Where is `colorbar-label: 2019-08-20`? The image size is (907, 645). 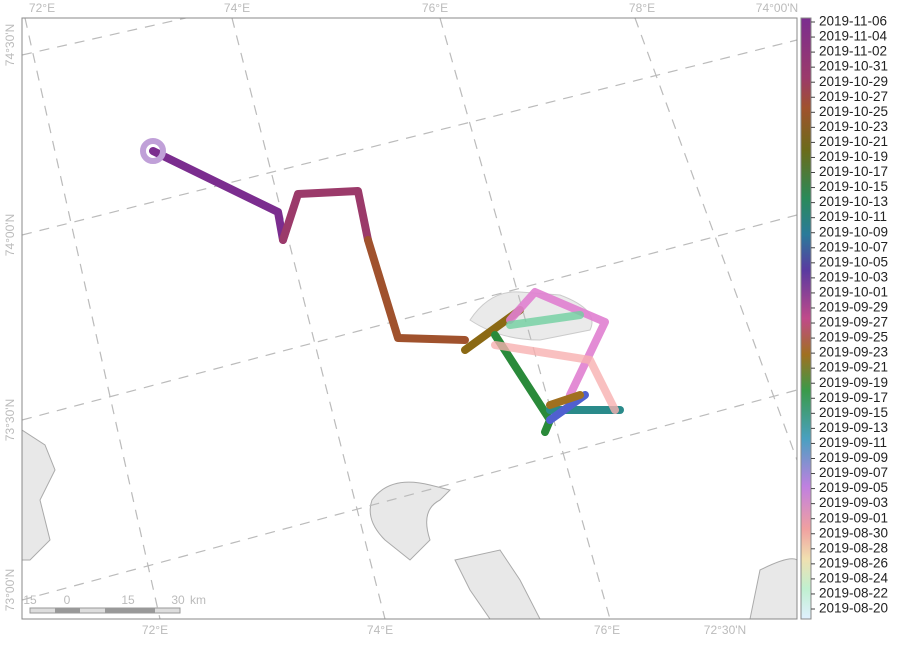
colorbar-label: 2019-08-20 is located at coordinates (853, 608).